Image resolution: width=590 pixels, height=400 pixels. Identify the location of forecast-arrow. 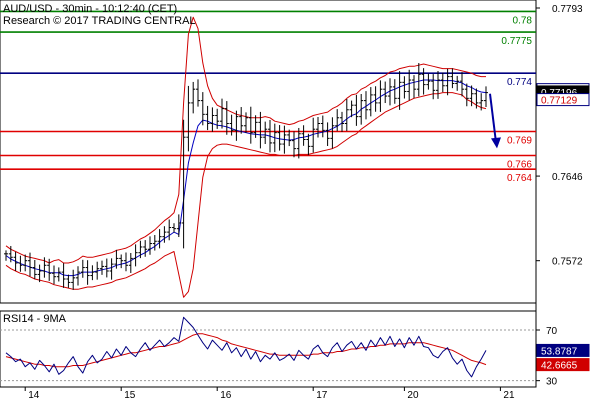
(495, 121).